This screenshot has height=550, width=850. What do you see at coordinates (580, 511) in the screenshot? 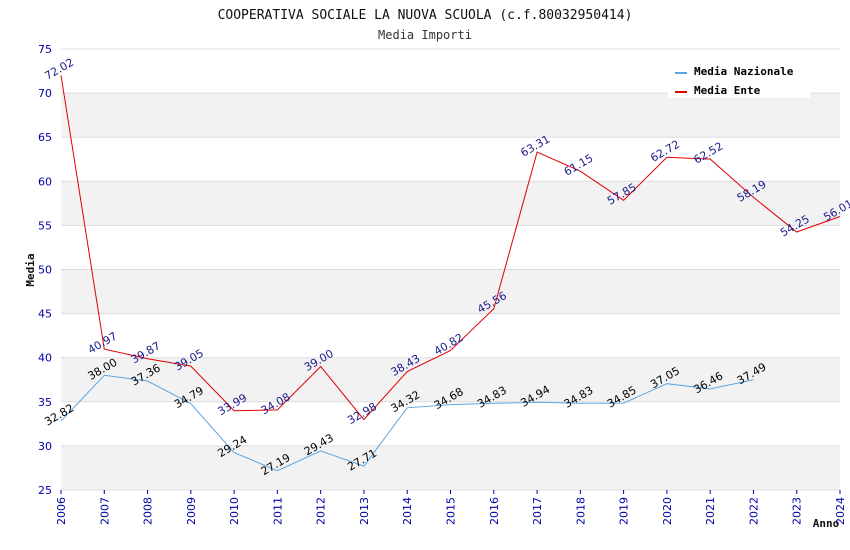
I see `x-tick-label: 2018` at bounding box center [580, 511].